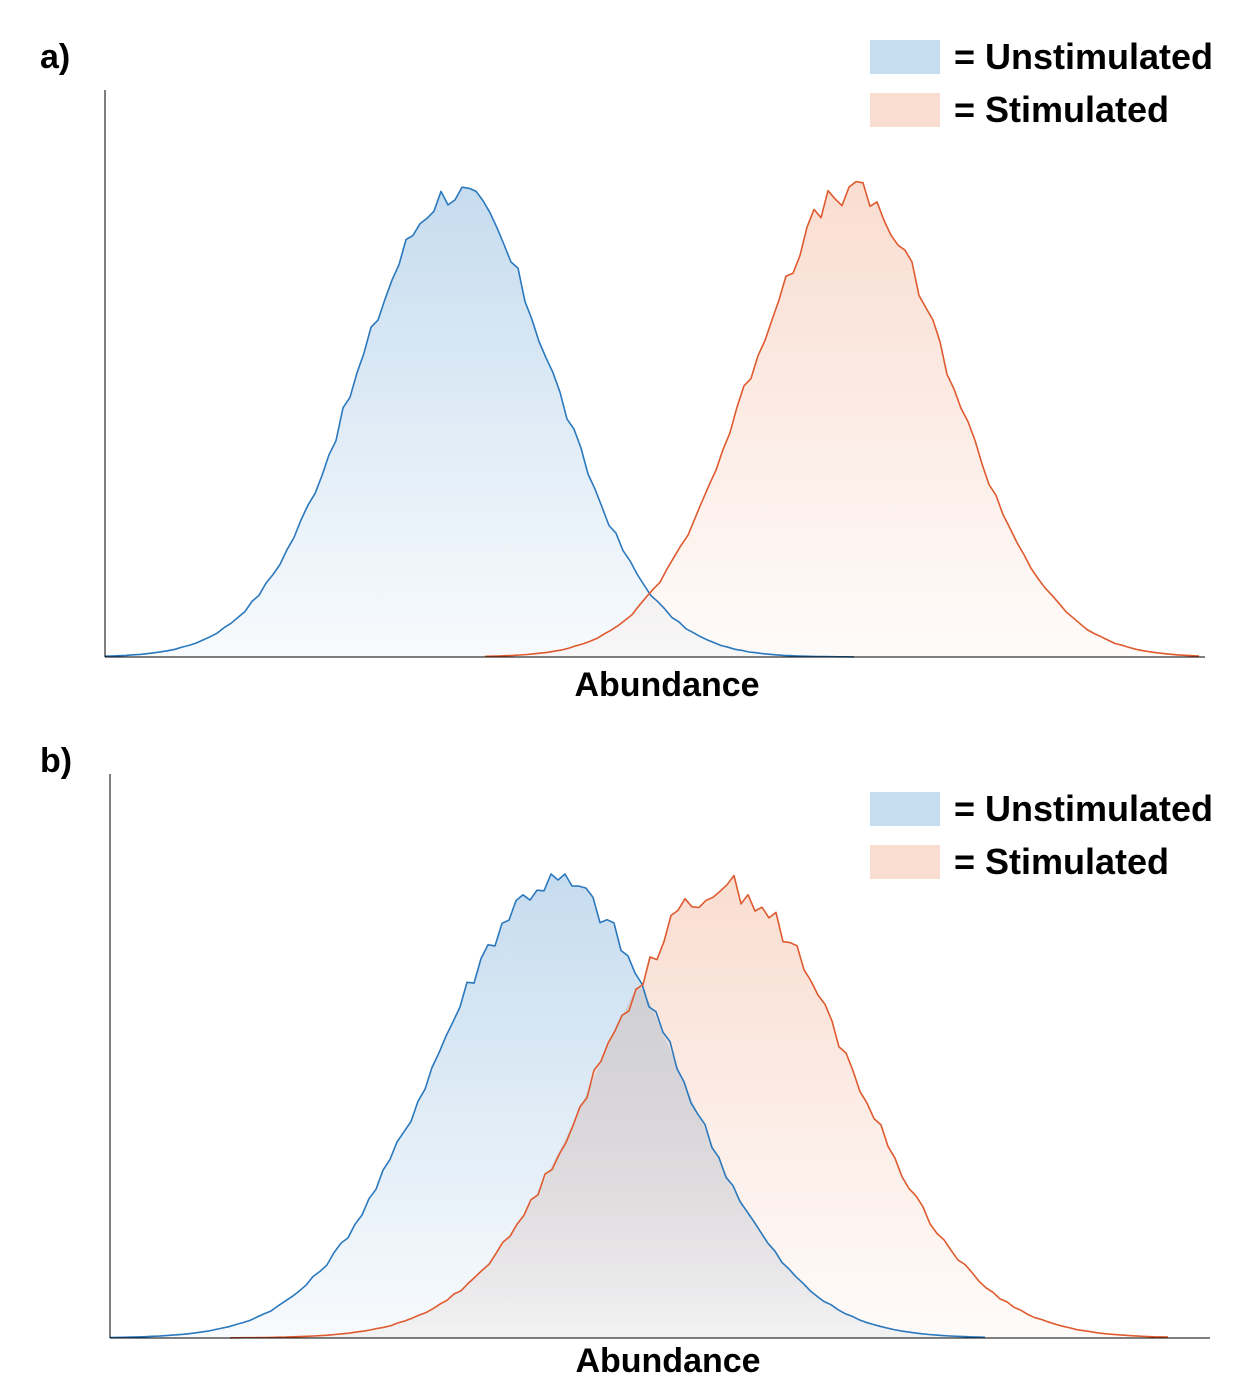 The width and height of the screenshot is (1260, 1396). I want to click on panel-label: a), so click(55, 57).